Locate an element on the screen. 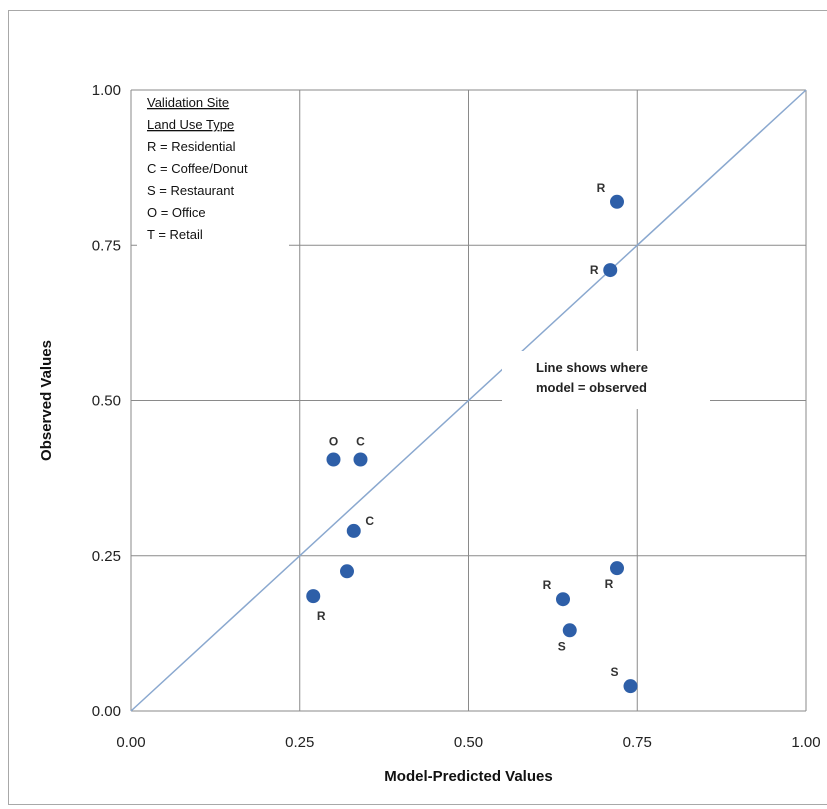  x-tick-label: 0.50 is located at coordinates (468, 742).